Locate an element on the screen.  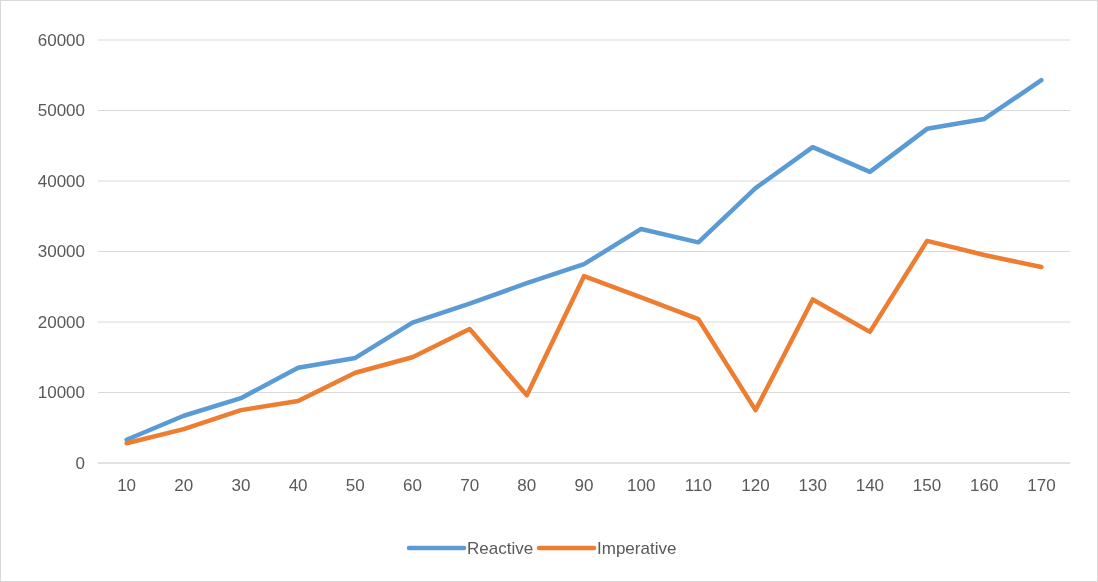
x-tick-label: 90 is located at coordinates (584, 485).